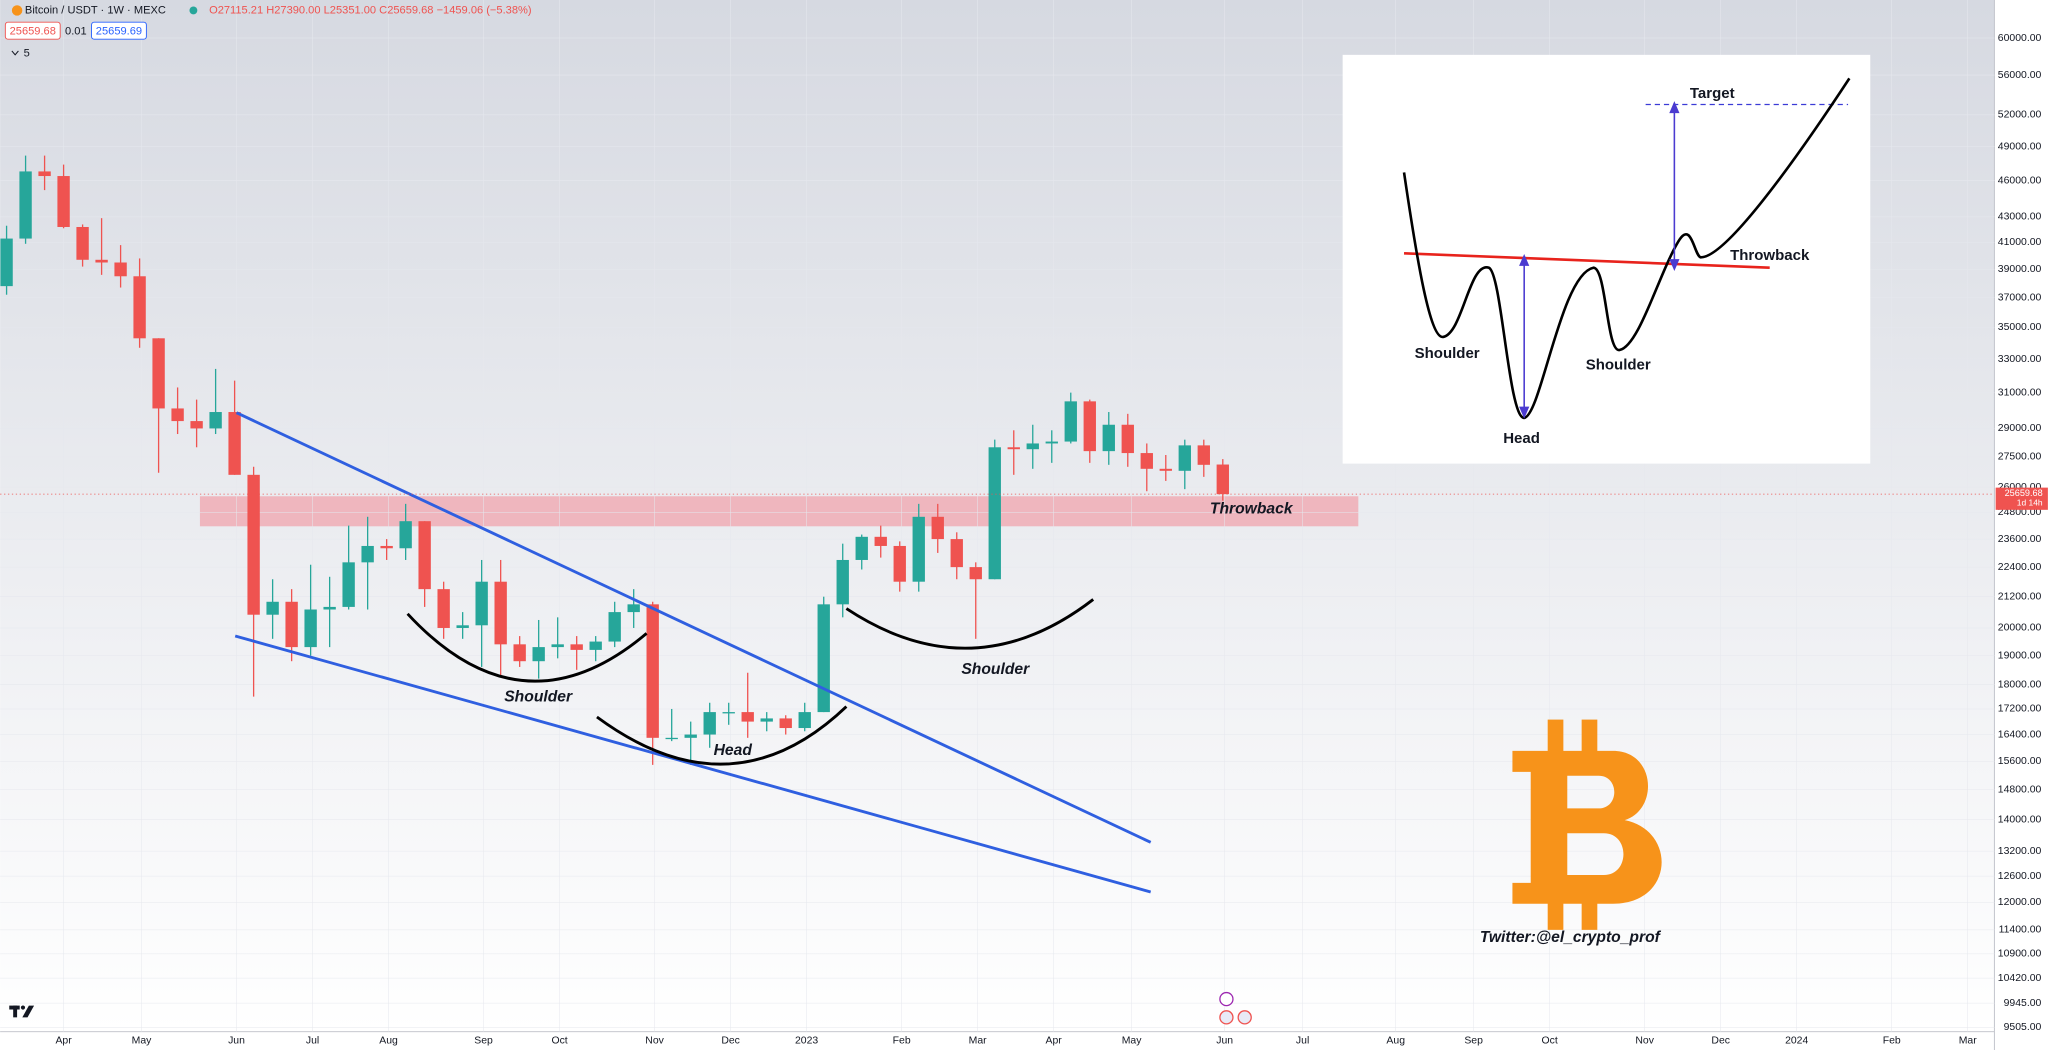  What do you see at coordinates (1224, 1041) in the screenshot?
I see `x-tick-label: Jun` at bounding box center [1224, 1041].